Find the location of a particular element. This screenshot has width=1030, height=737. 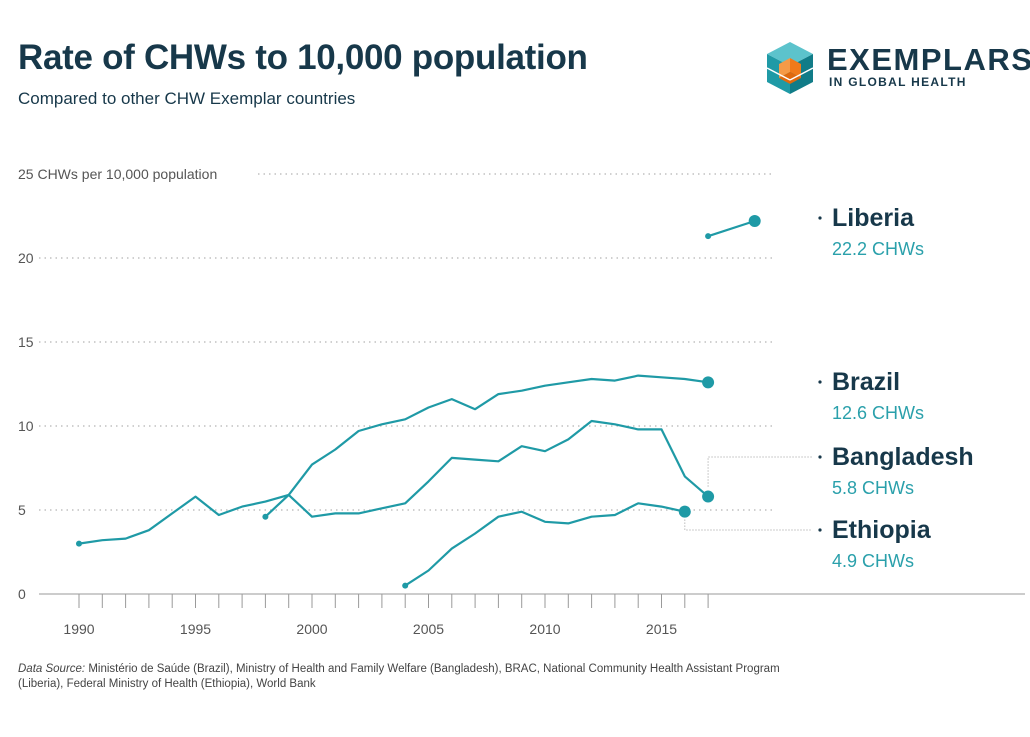

brazil-label-bullet is located at coordinates (820, 382).